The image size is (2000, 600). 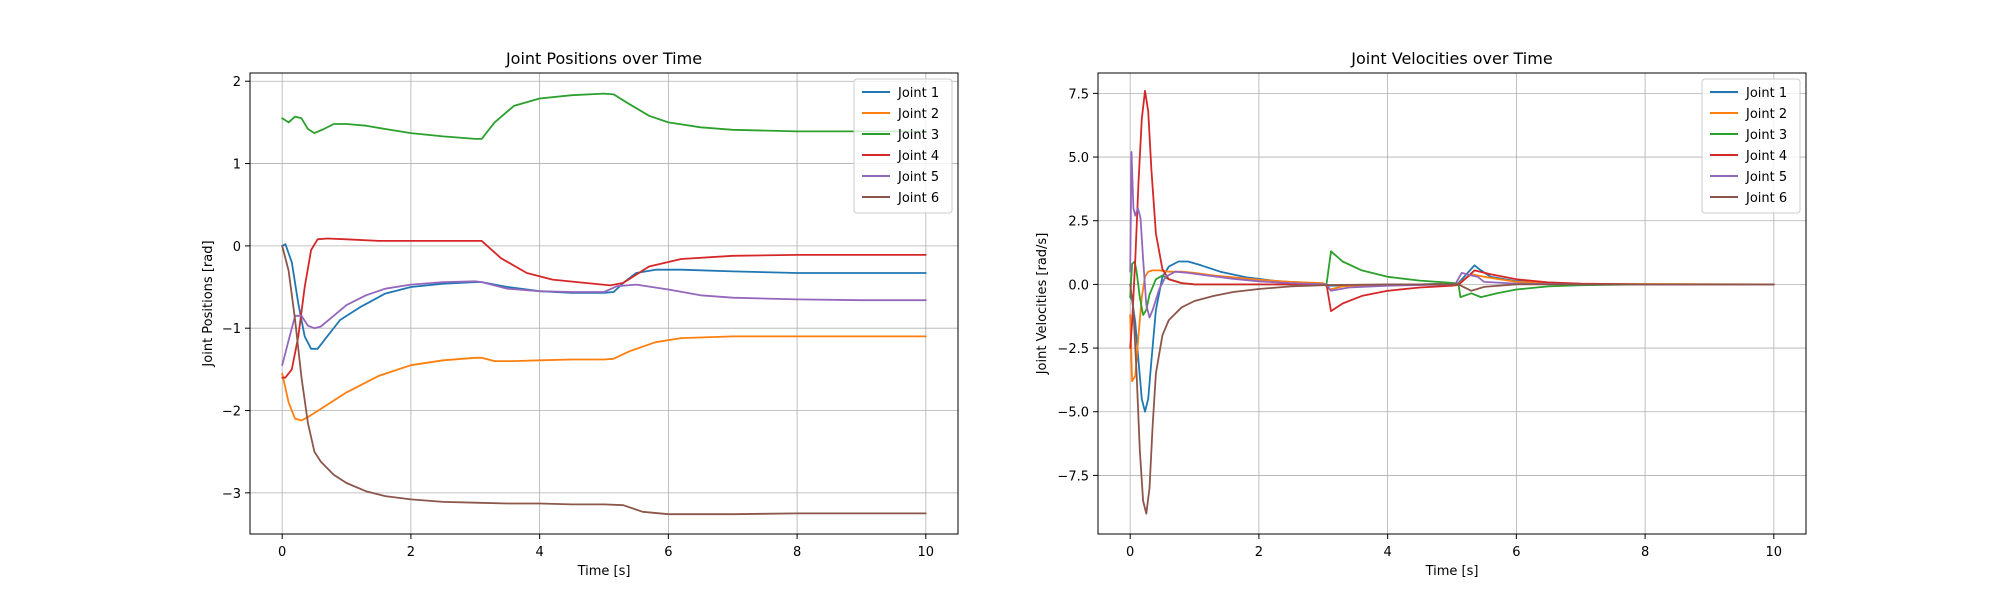 I want to click on chart-title: Joint Positions over Time, so click(x=603, y=58).